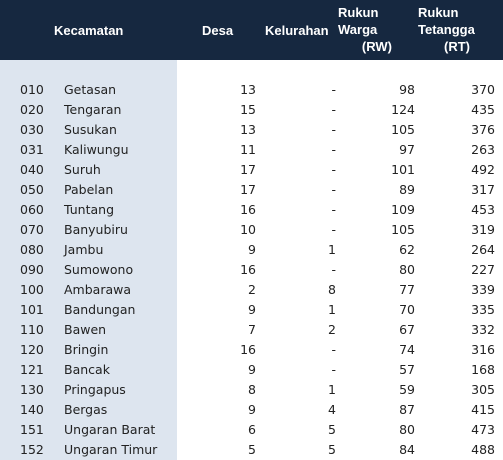  Describe the element at coordinates (483, 409) in the screenshot. I see `cell-rt: 415` at that location.